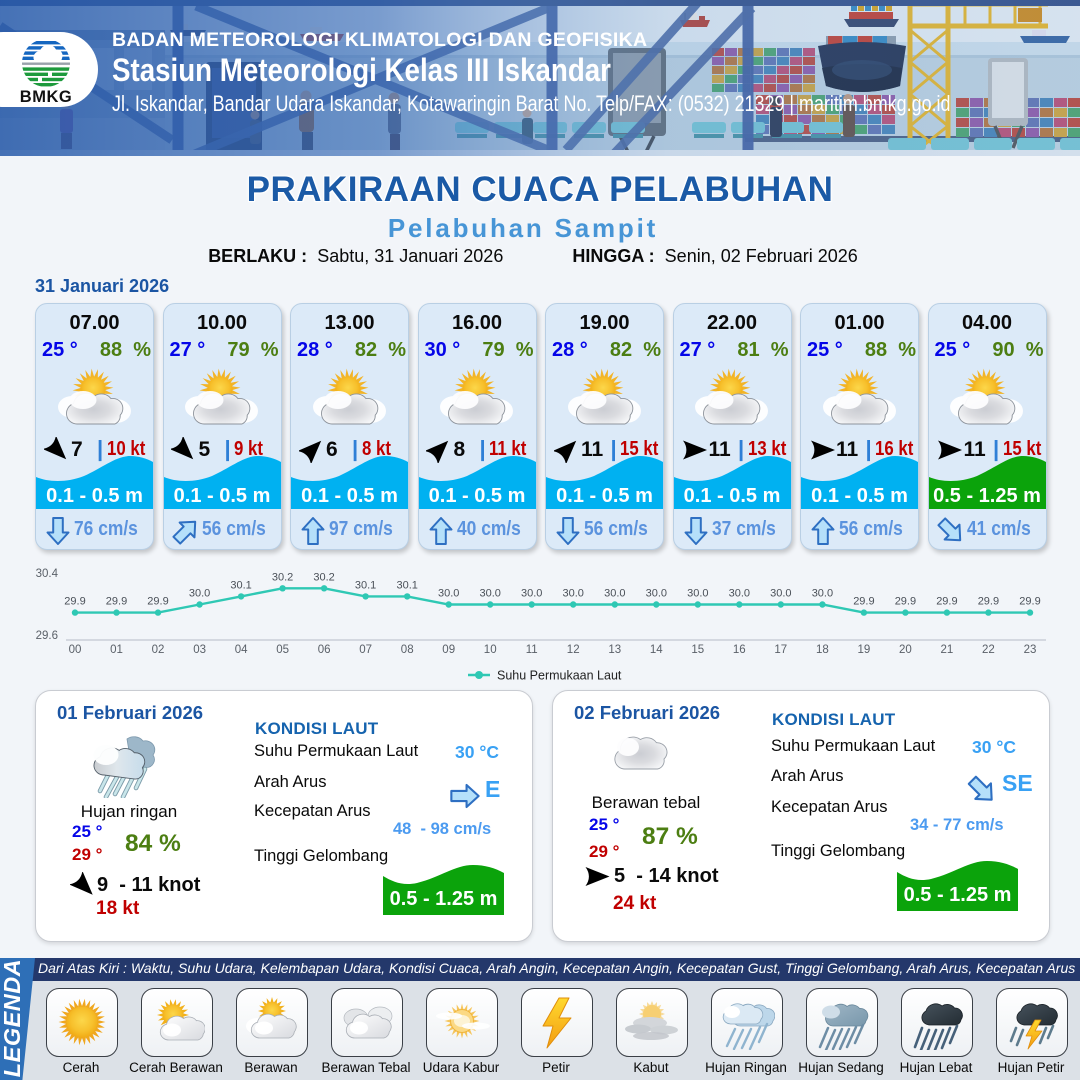  I want to click on svg-text: 04, so click(241, 650).